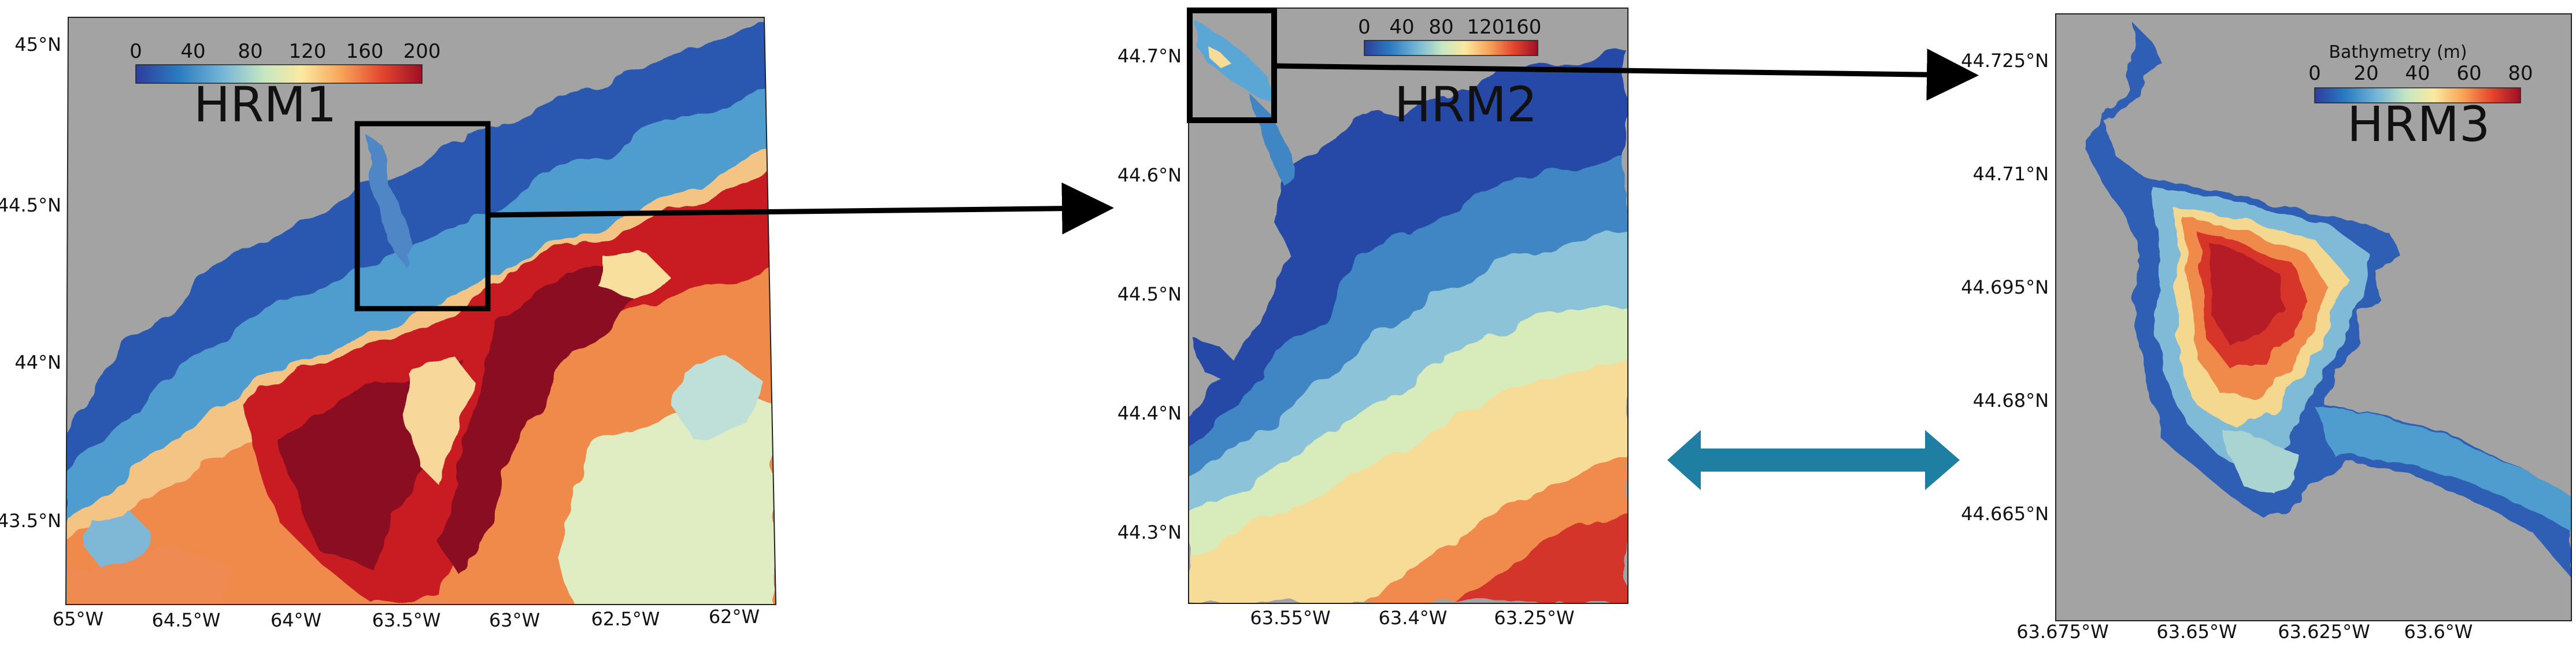  Describe the element at coordinates (2468, 73) in the screenshot. I see `hrm3-colorbar-tick: 60` at that location.